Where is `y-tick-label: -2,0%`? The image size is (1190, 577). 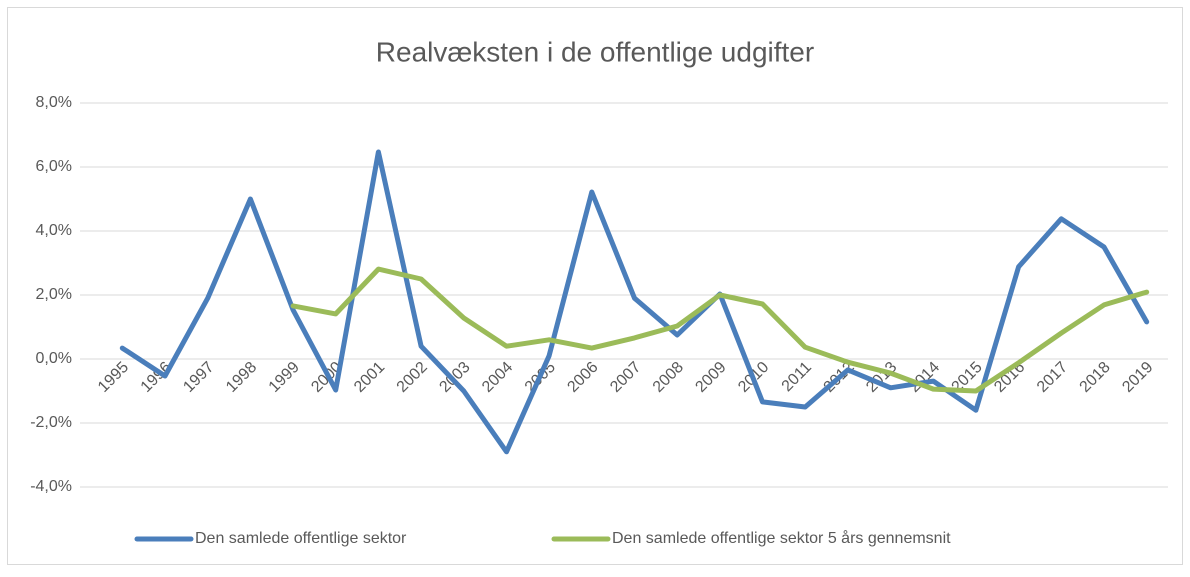 y-tick-label: -2,0% is located at coordinates (51, 422).